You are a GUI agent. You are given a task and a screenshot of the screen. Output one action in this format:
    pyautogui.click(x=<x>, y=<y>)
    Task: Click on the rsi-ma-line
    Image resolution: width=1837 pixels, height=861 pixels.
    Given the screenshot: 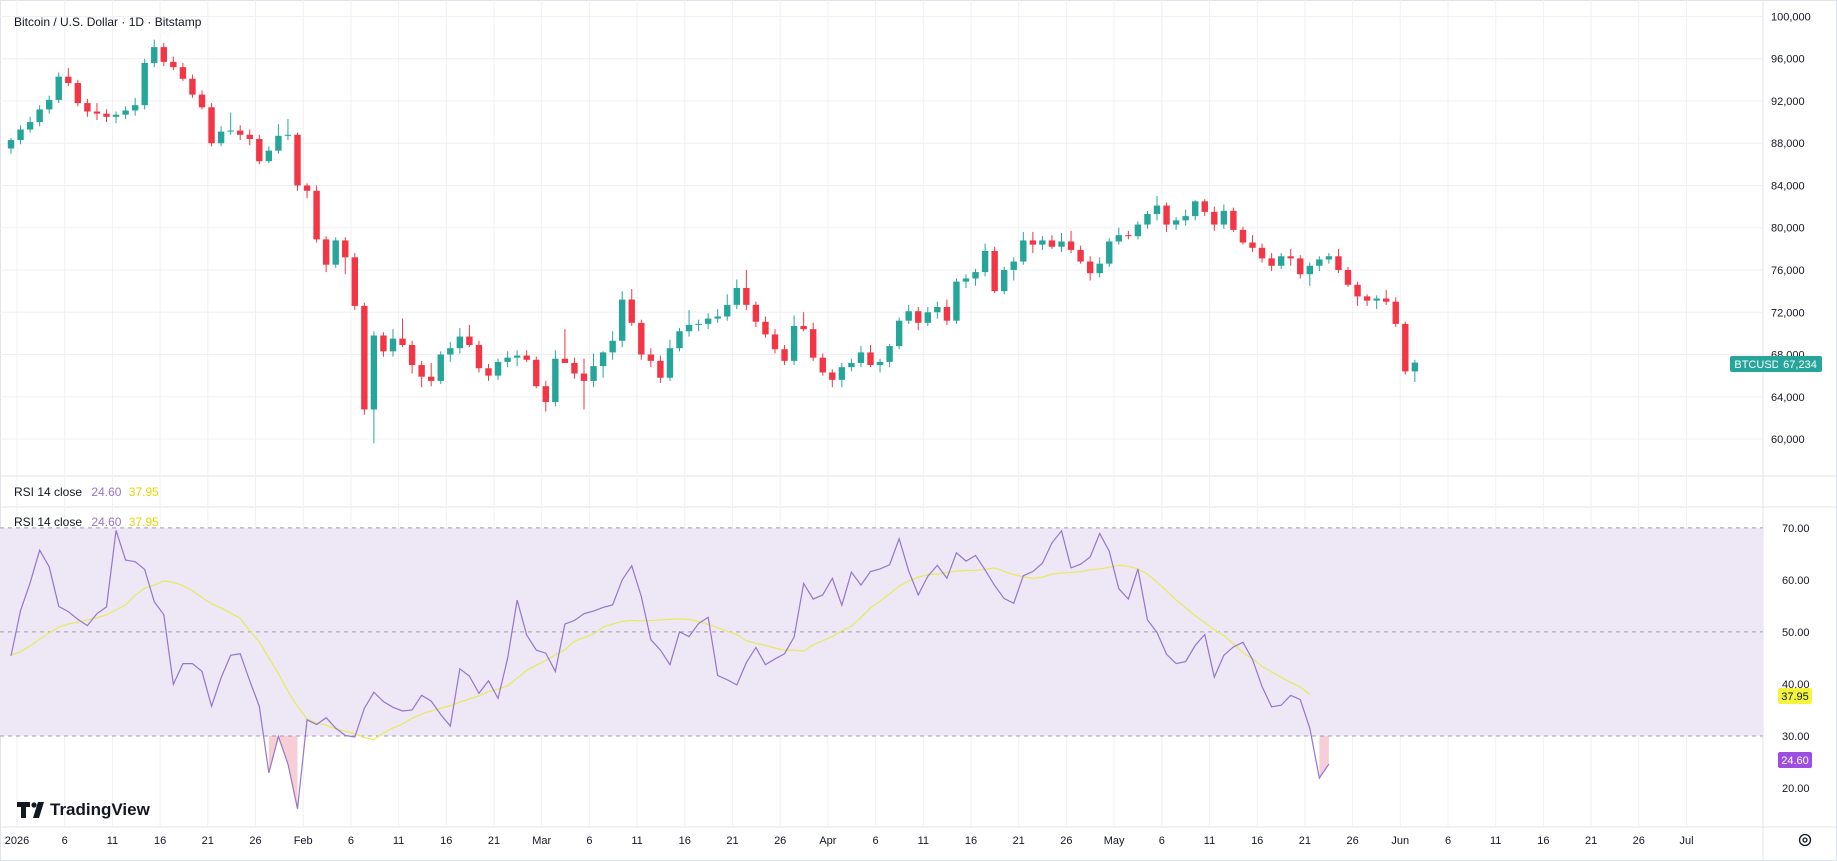 What is the action you would take?
    pyautogui.click(x=660, y=652)
    